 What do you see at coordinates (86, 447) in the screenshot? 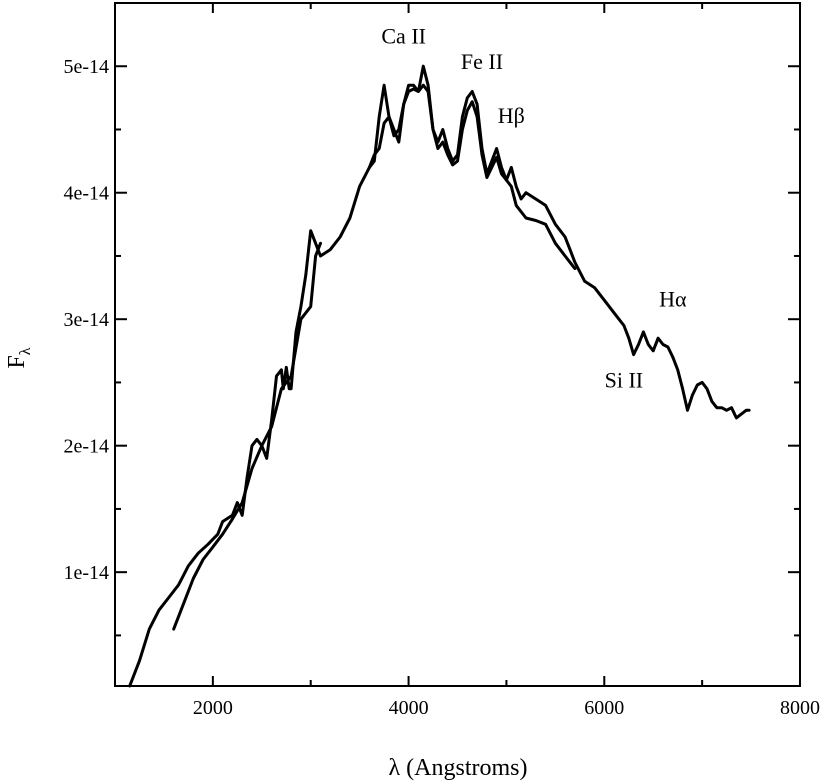
I see `y-tick-label: 2e-14` at bounding box center [86, 447].